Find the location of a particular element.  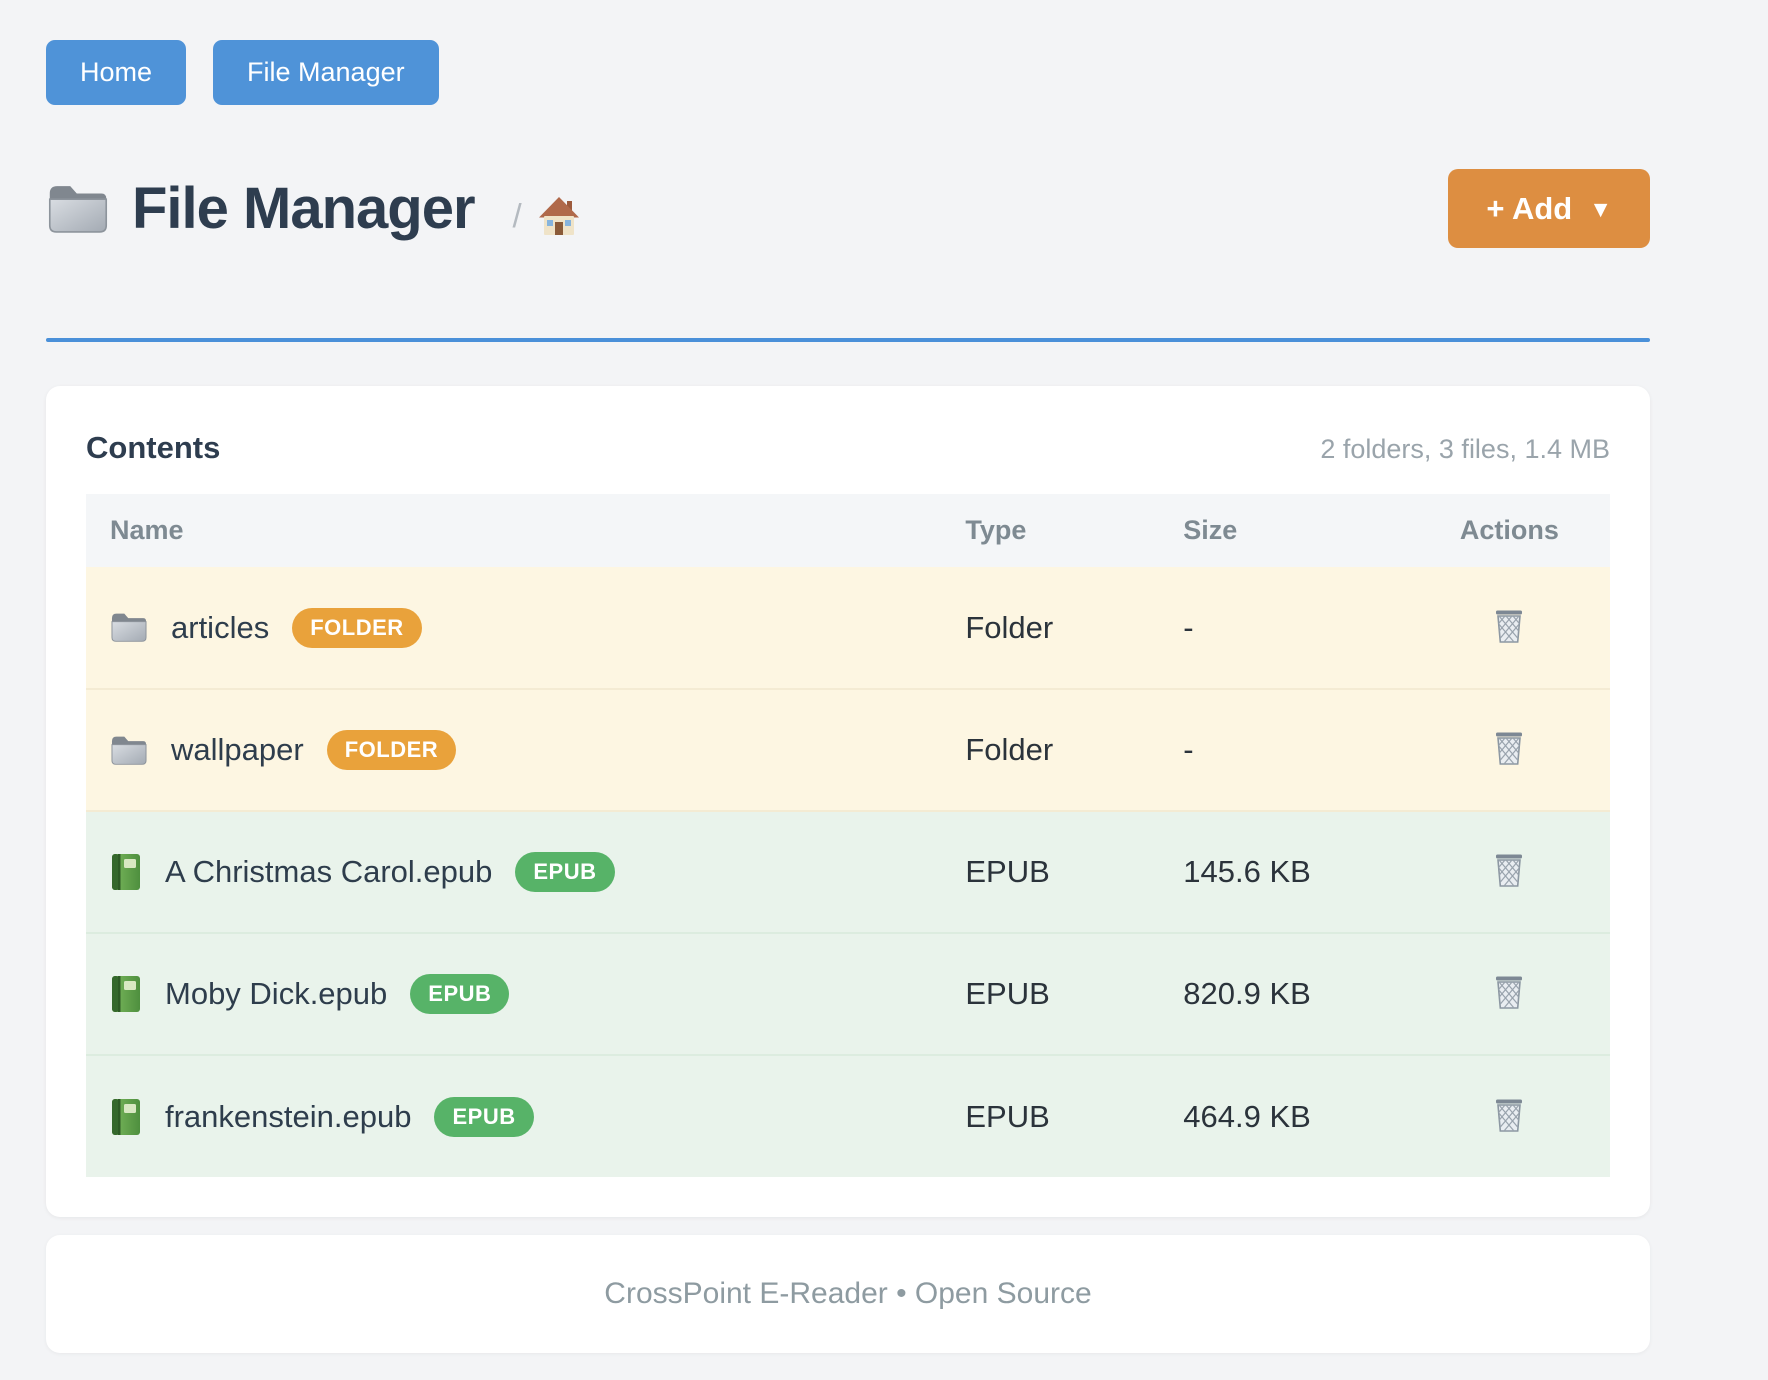

file-name: articles is located at coordinates (220, 627).